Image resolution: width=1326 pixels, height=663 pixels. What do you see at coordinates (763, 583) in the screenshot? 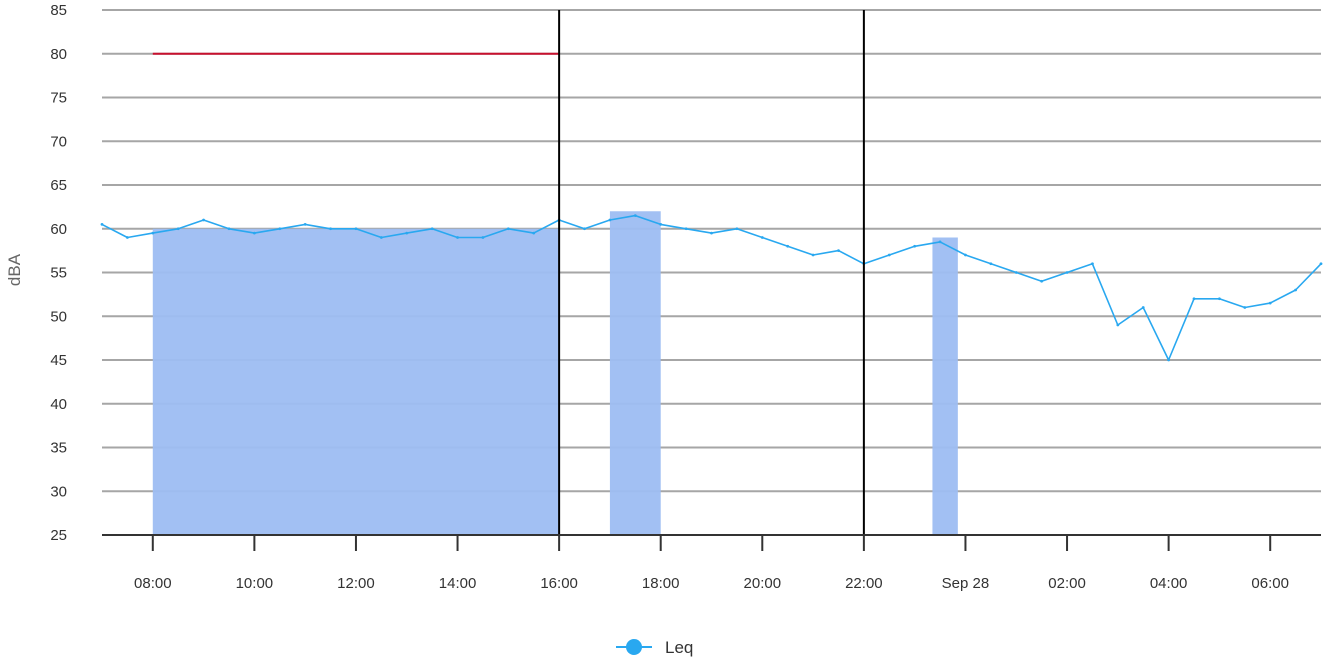
I see `x-tick-label: 20:00` at bounding box center [763, 583].